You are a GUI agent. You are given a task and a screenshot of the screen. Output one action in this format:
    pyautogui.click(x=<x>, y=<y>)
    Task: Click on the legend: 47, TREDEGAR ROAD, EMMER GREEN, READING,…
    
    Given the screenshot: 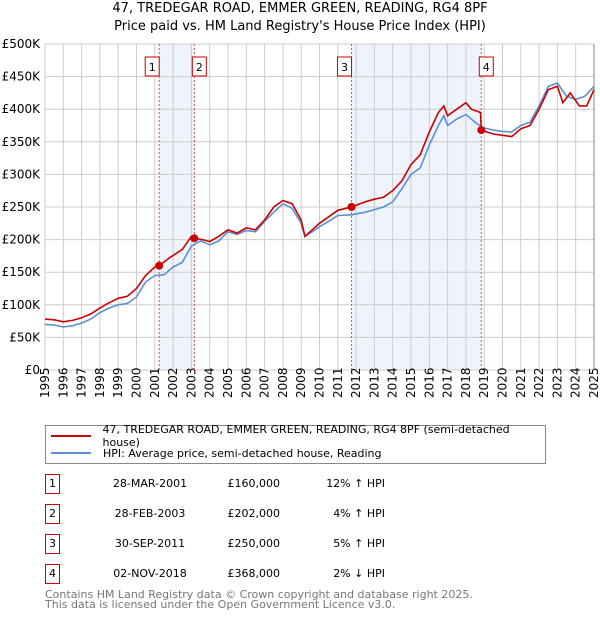 What is the action you would take?
    pyautogui.click(x=295, y=443)
    